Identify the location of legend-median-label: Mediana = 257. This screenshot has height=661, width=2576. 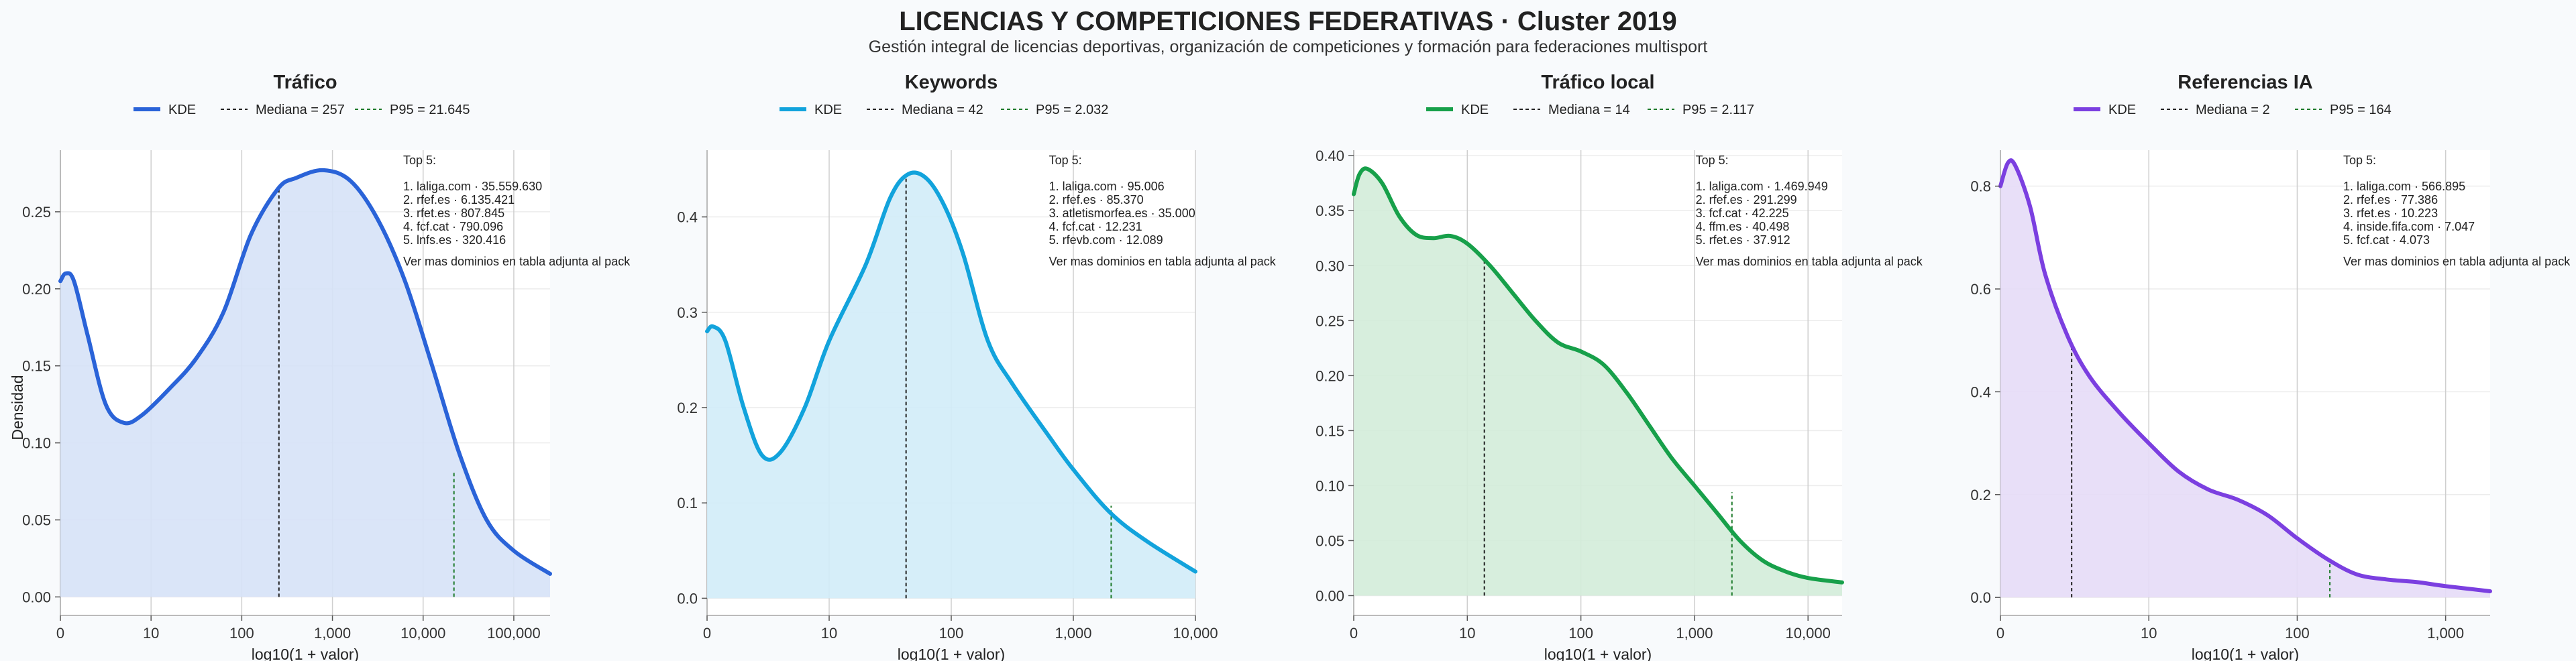
(300, 110).